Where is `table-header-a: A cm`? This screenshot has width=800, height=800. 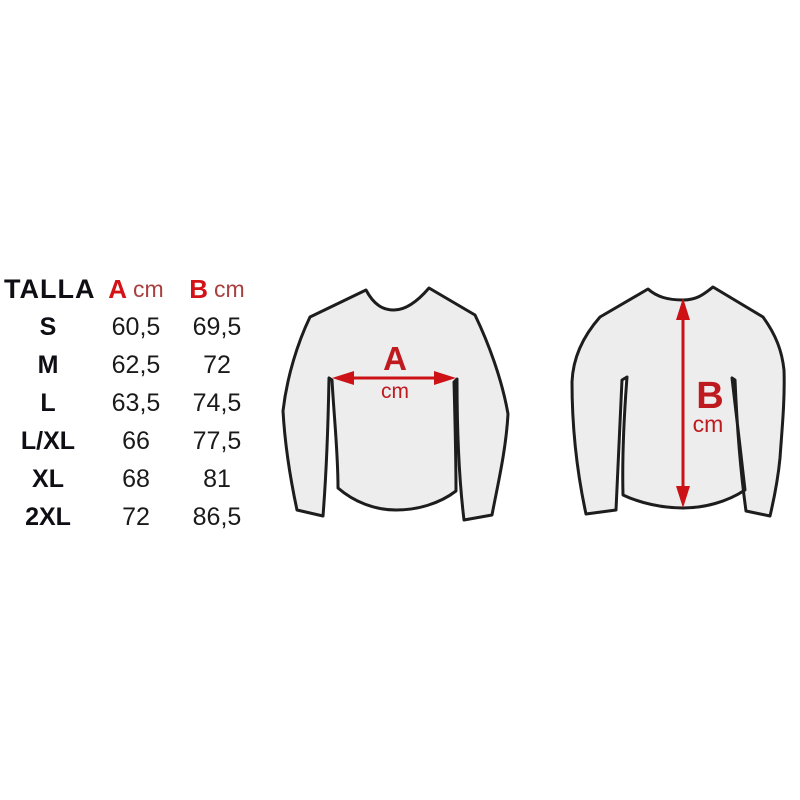
table-header-a: A cm is located at coordinates (136, 289).